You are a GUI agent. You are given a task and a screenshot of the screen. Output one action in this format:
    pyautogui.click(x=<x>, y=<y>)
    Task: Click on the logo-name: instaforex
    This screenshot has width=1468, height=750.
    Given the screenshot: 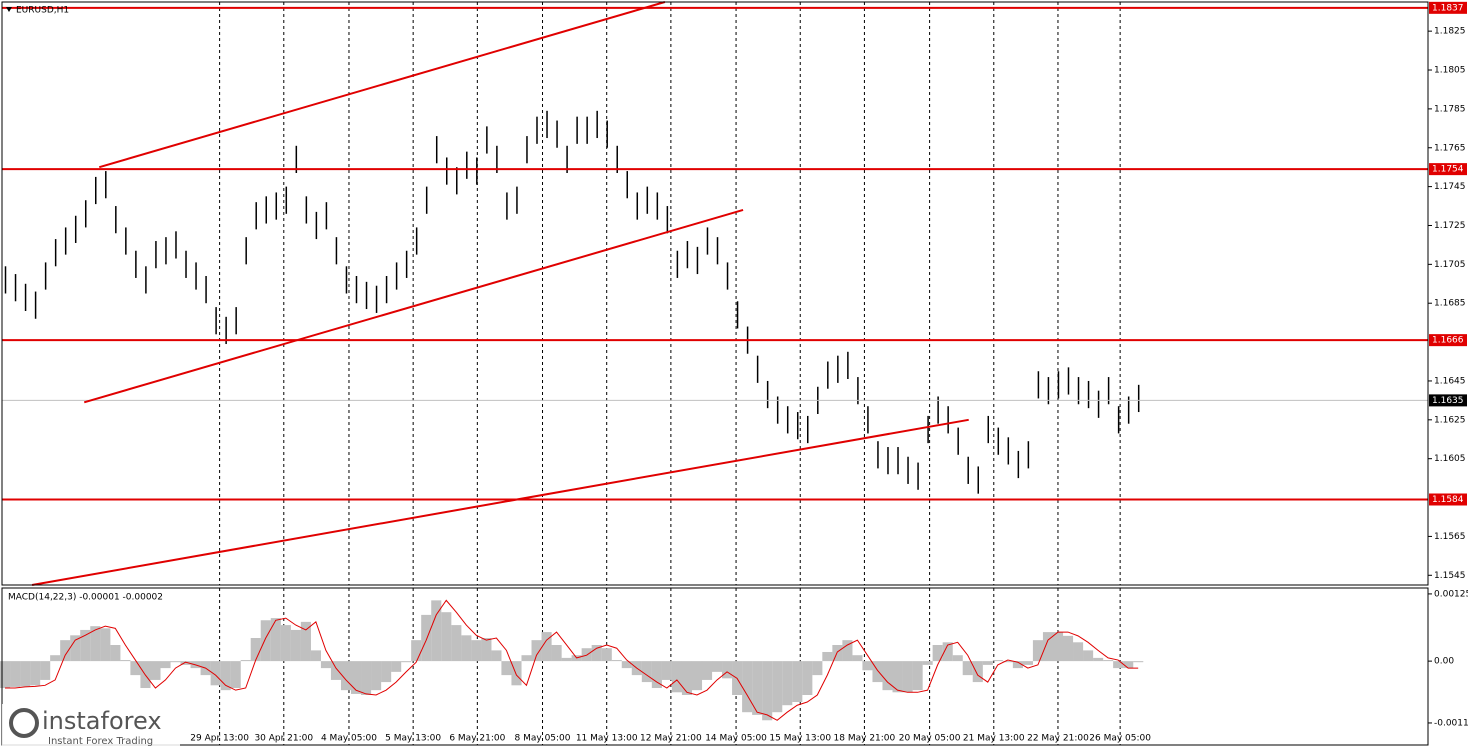 What is the action you would take?
    pyautogui.click(x=102, y=721)
    